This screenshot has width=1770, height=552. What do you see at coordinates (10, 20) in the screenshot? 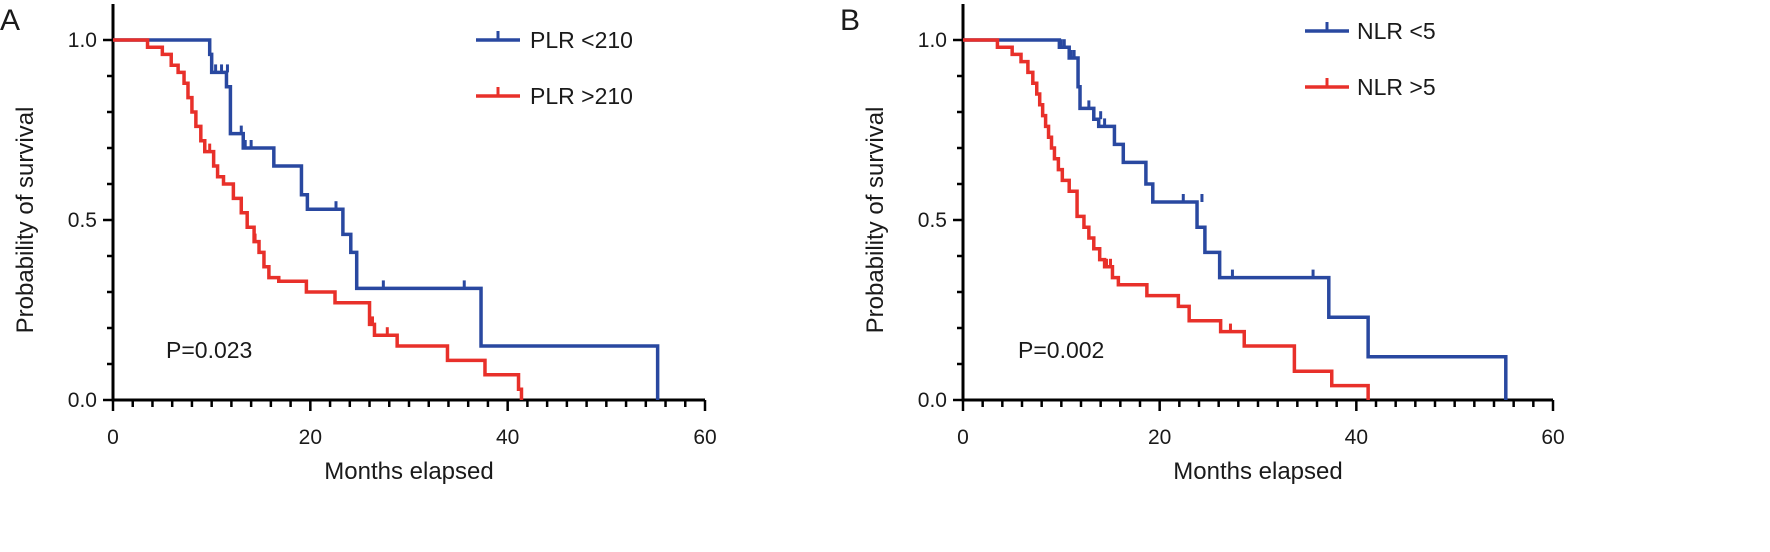
I see `panel-letter: A` at bounding box center [10, 20].